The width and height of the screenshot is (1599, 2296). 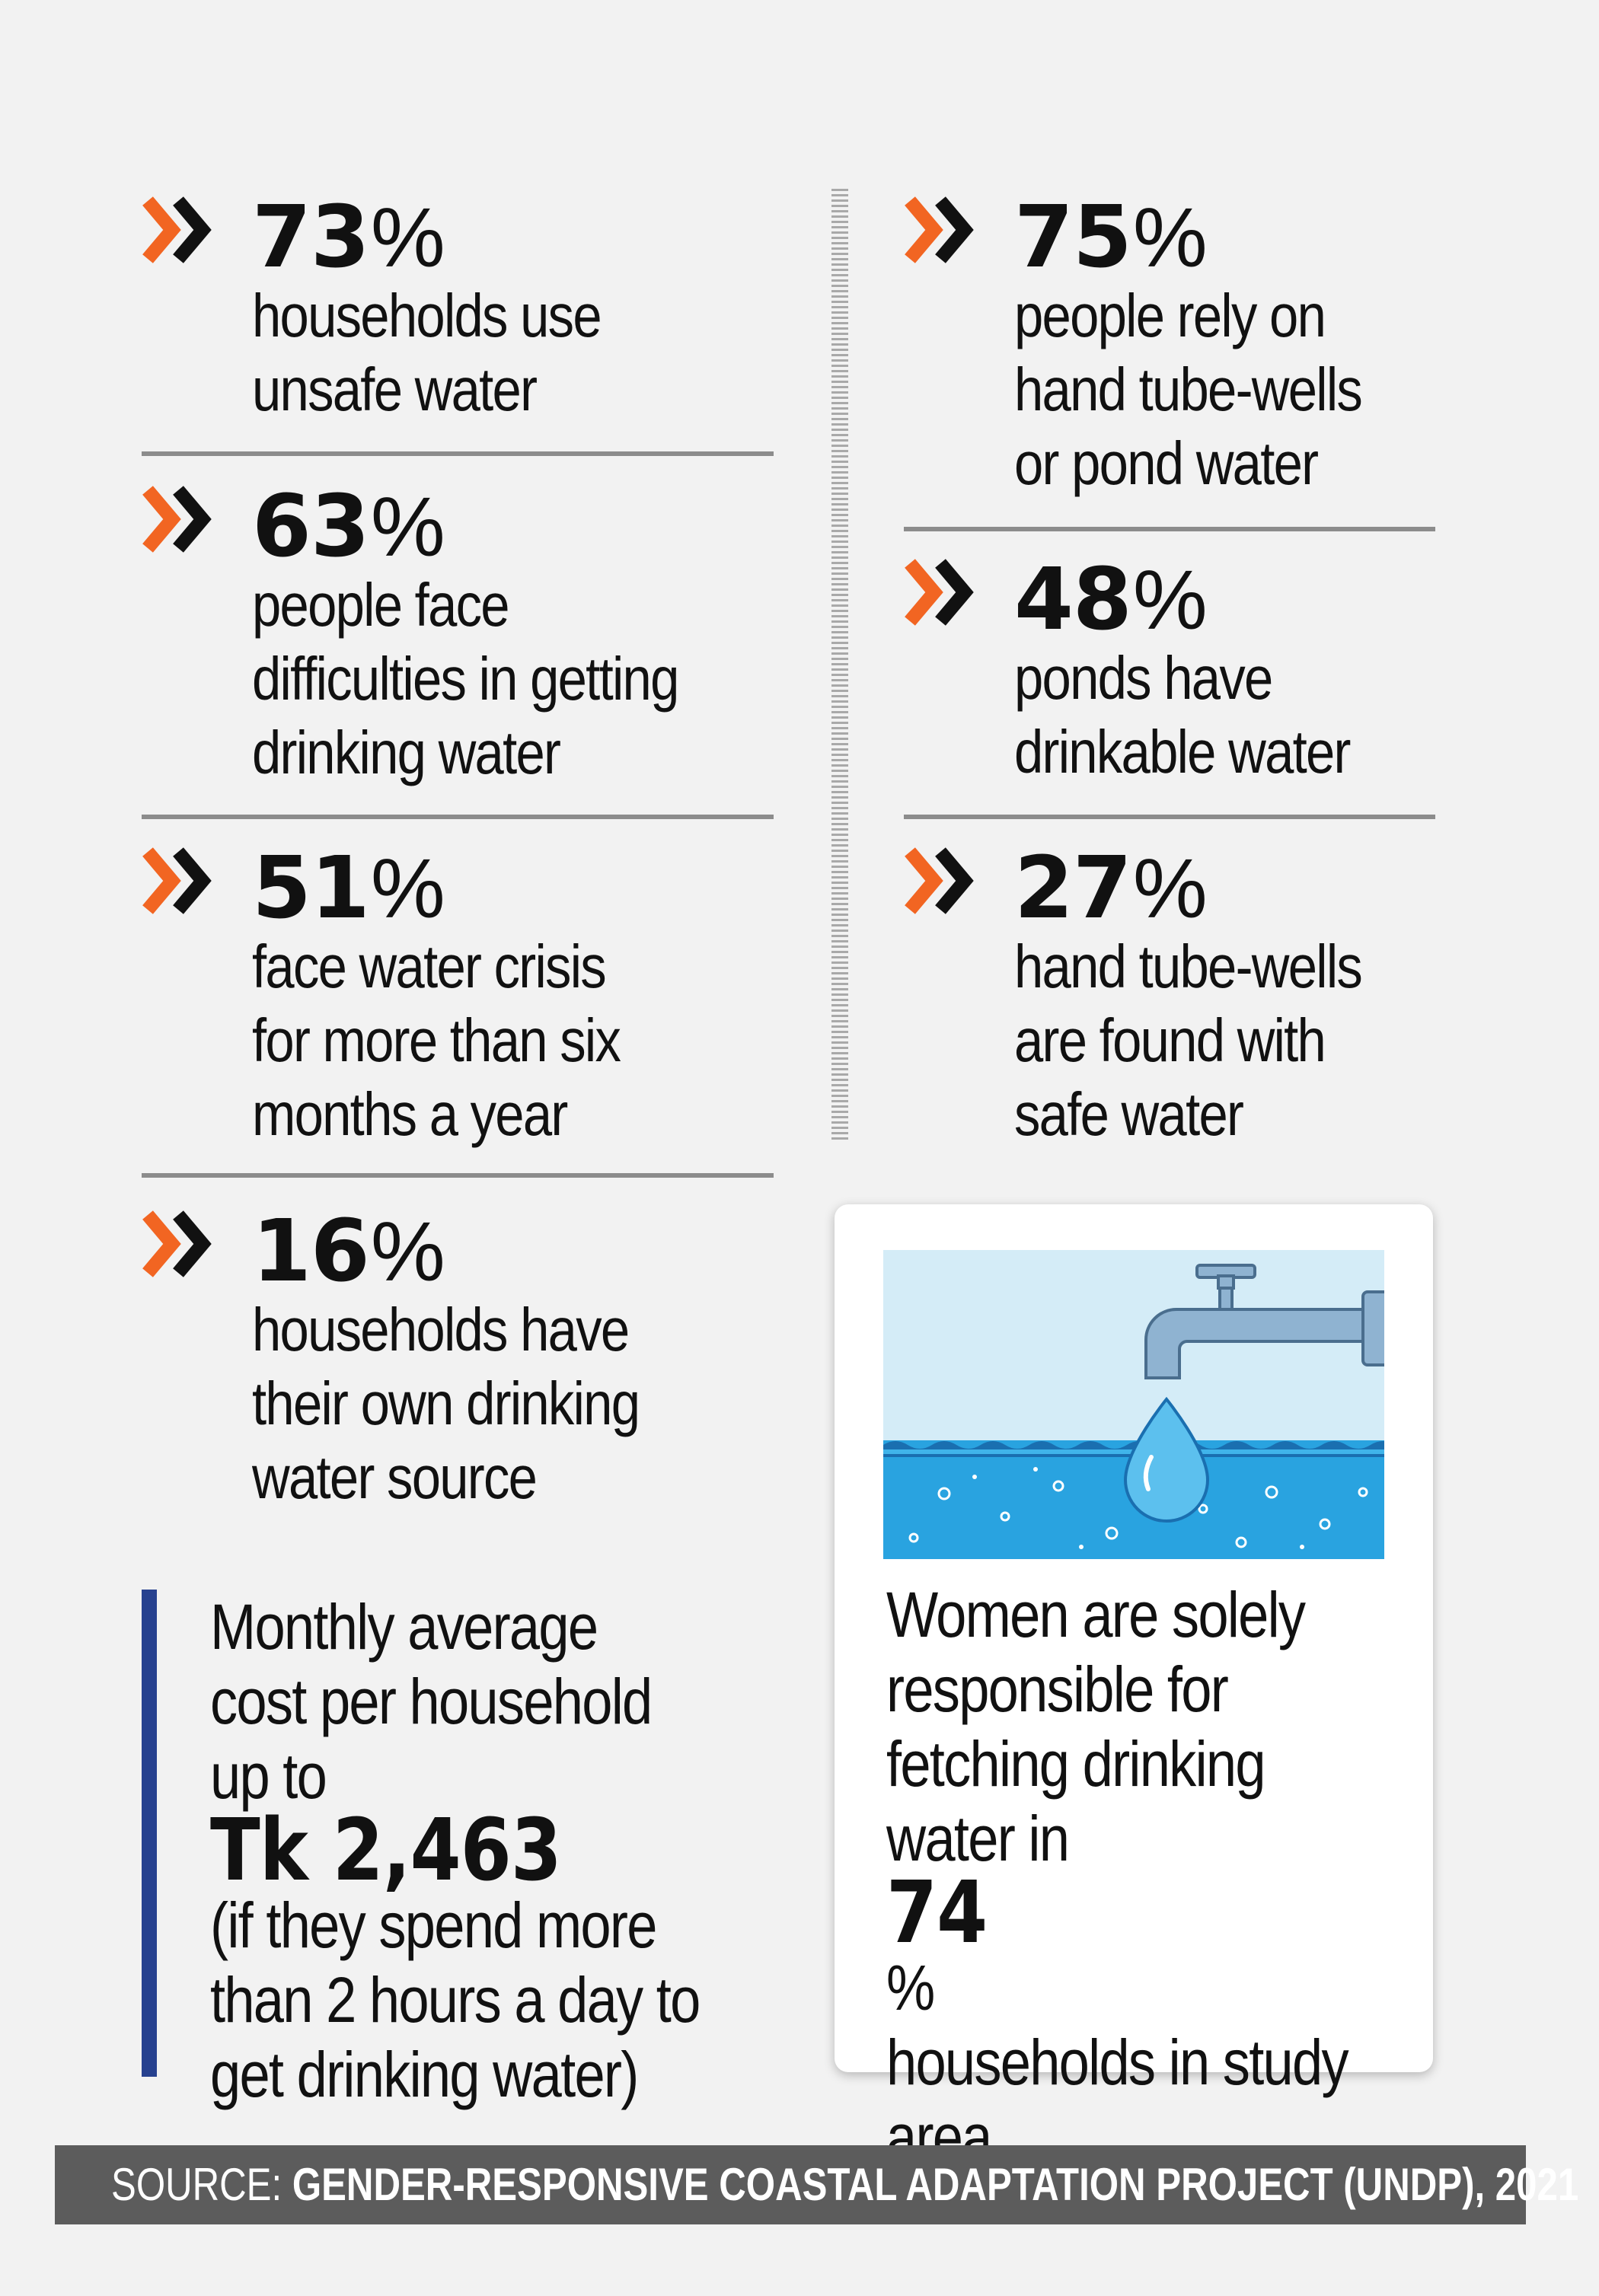 What do you see at coordinates (1182, 715) in the screenshot?
I see `stat-description: ponds have drinkable water` at bounding box center [1182, 715].